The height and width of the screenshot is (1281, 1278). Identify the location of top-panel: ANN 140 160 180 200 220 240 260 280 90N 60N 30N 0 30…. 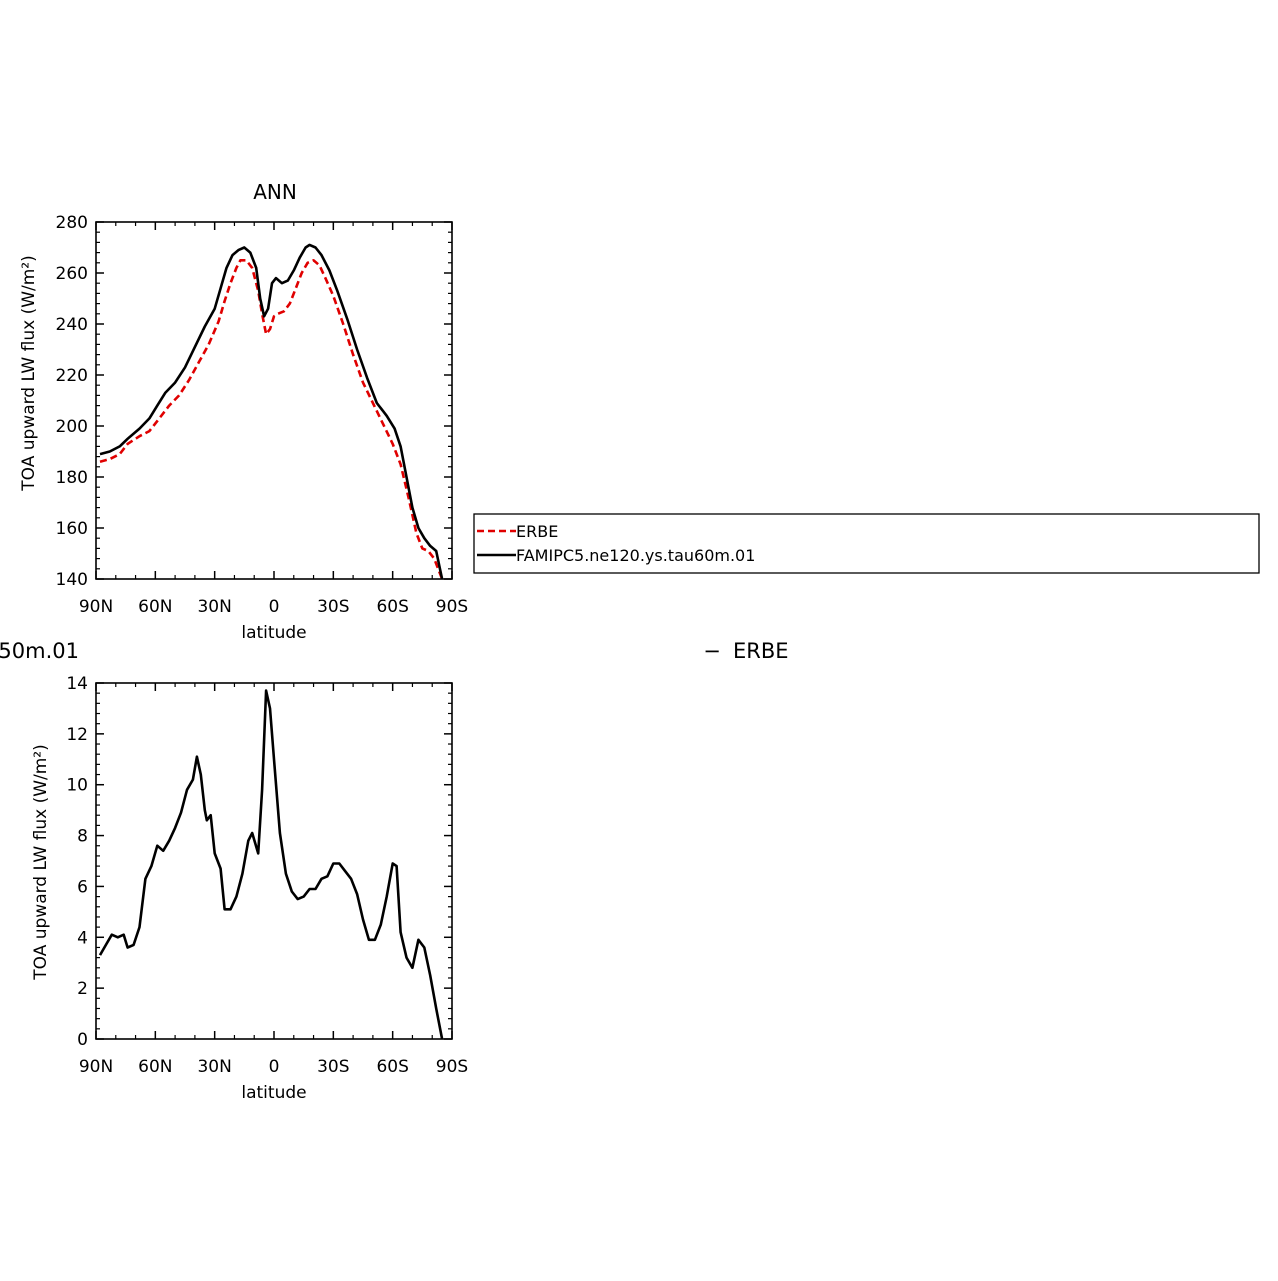
(243, 411).